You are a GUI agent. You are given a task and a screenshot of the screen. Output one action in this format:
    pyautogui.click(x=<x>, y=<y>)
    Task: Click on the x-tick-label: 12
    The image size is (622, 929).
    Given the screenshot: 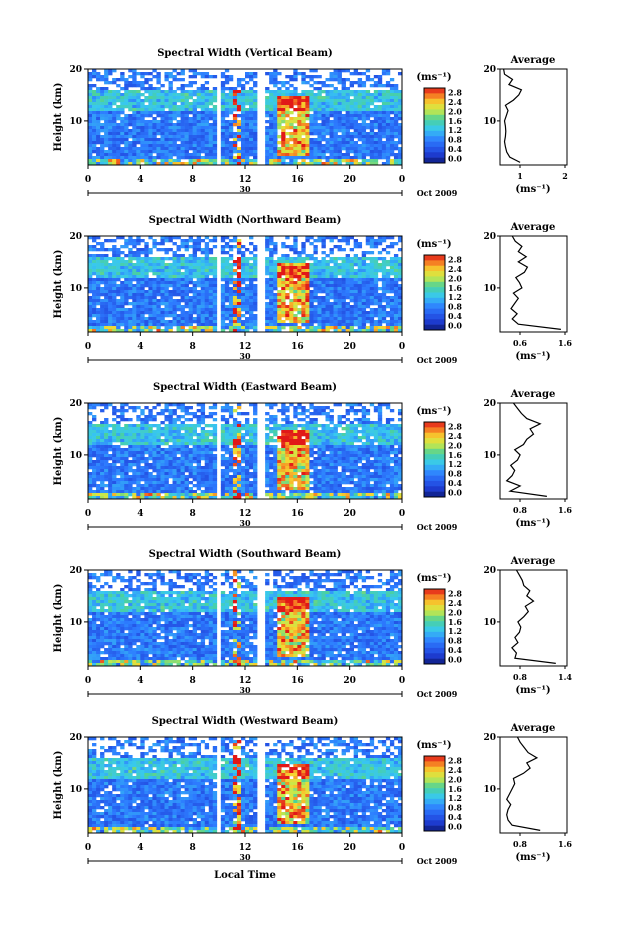 What is the action you would take?
    pyautogui.click(x=245, y=180)
    